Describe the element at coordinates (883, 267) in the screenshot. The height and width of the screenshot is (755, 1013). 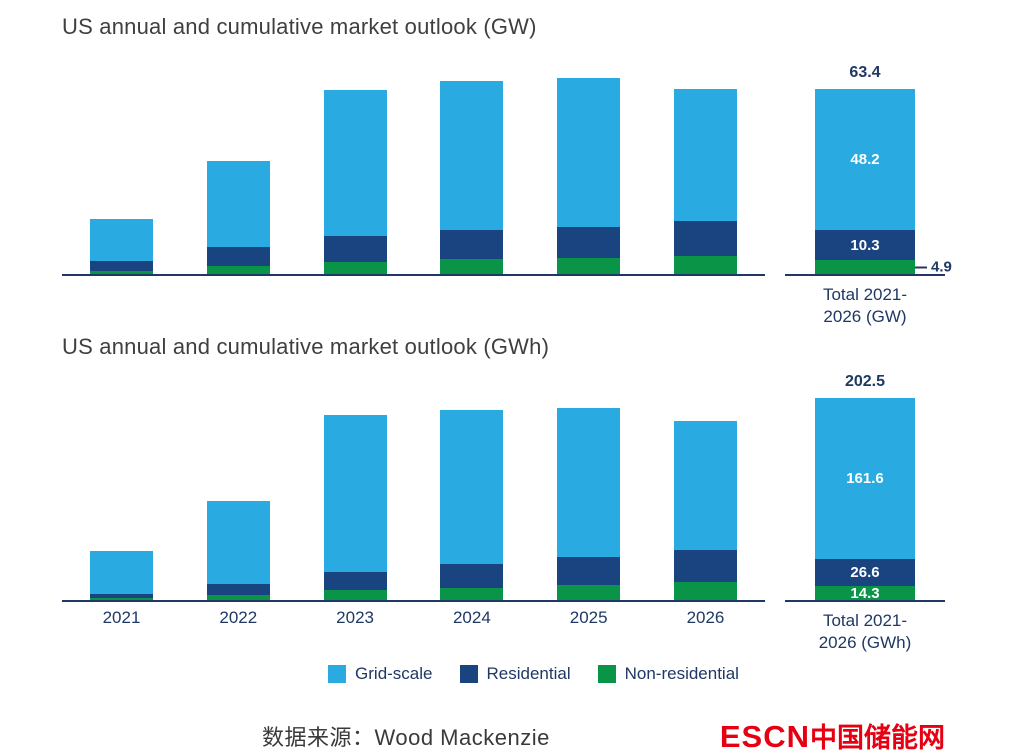
I see `total-segment-non-residential: 4.9` at that location.